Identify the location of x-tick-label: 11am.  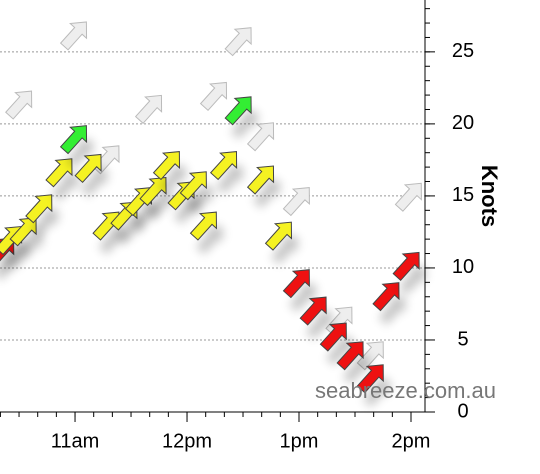
(75, 441).